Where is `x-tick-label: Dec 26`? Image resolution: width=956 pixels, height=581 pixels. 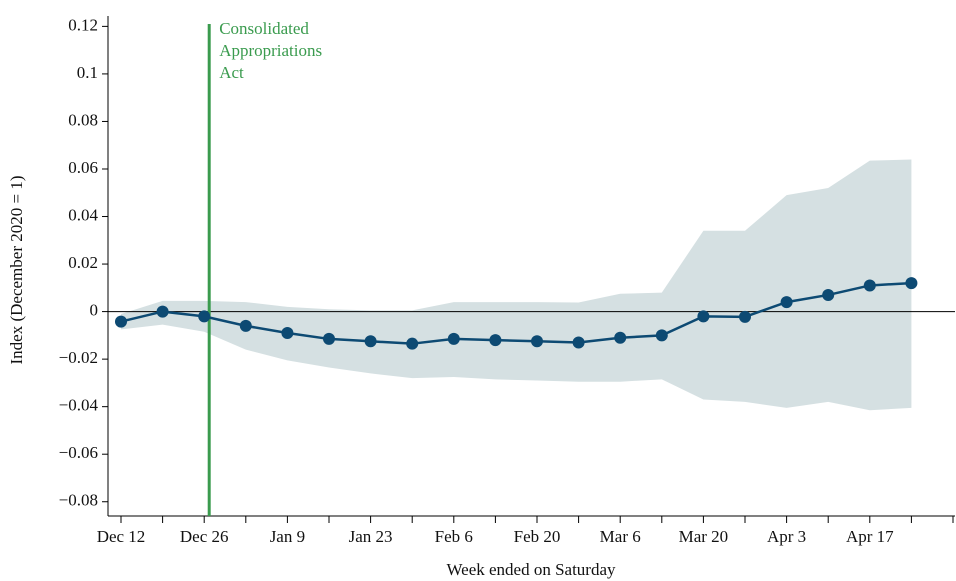
x-tick-label: Dec 26 is located at coordinates (204, 536).